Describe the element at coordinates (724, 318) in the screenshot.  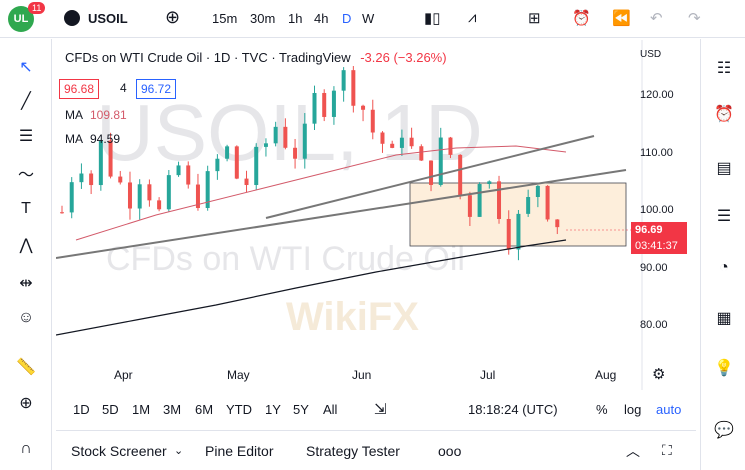
I see `calendar-icon: ▦` at that location.